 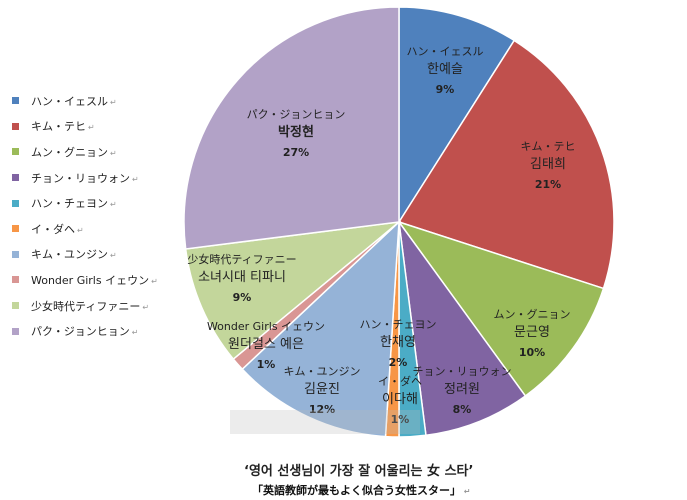 What do you see at coordinates (99, 127) in the screenshot?
I see `legend-item: キム・テヒ` at bounding box center [99, 127].